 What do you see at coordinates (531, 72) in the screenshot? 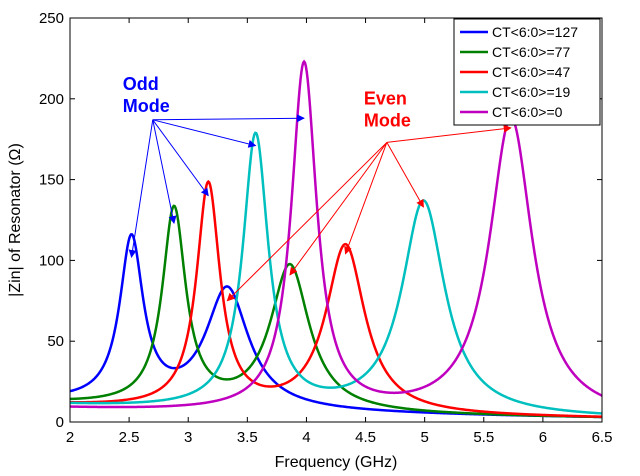
I see `legend-label: CT<6:0>=47` at bounding box center [531, 72].